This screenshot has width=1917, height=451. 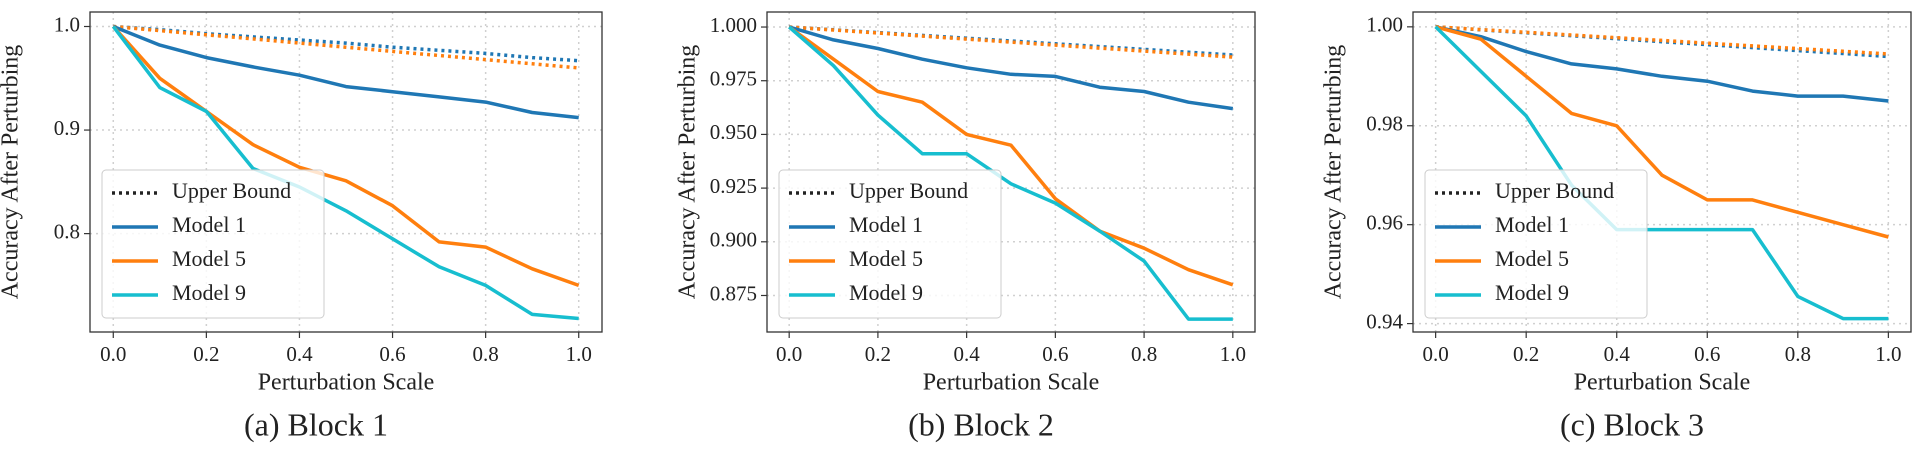 I want to click on y-tick-label: 0.900, so click(x=733, y=240).